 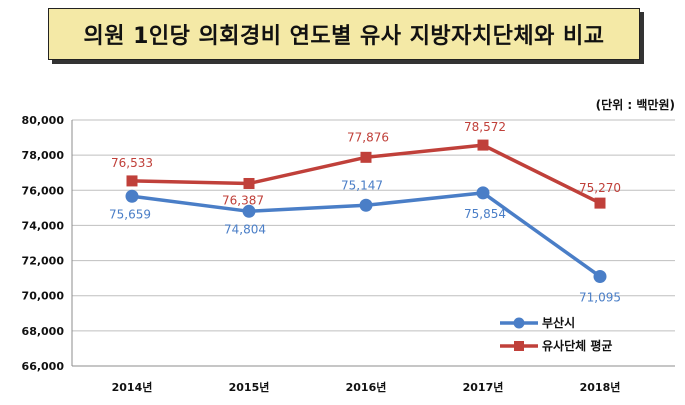 What do you see at coordinates (485, 127) in the screenshot?
I see `data-label-peer: 78,572` at bounding box center [485, 127].